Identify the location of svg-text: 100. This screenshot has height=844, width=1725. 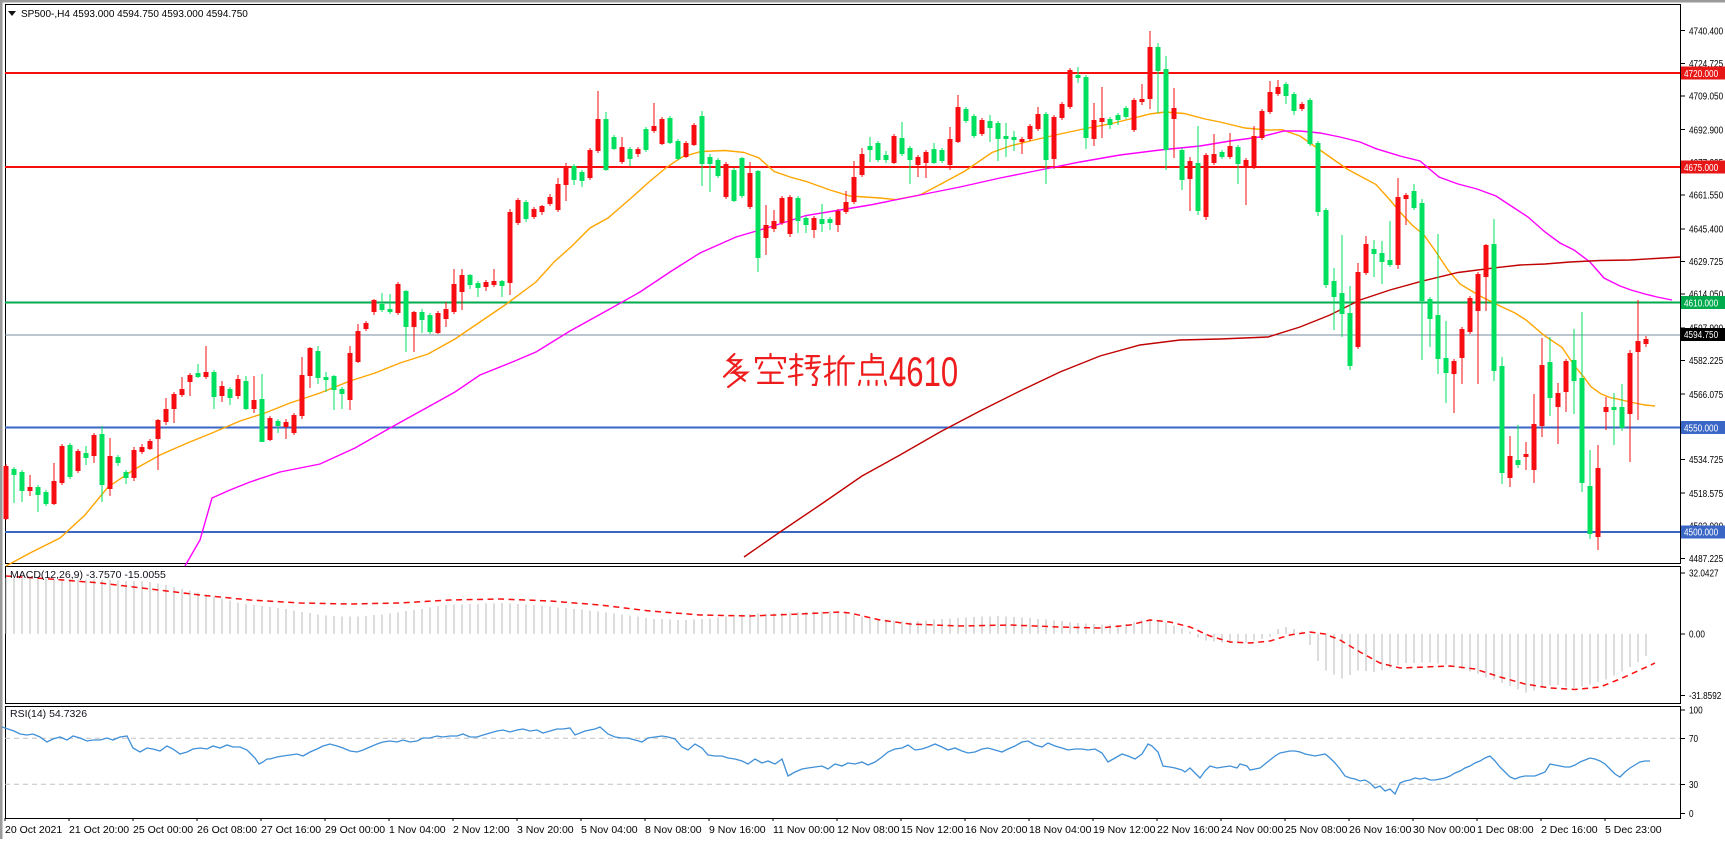
(1696, 710).